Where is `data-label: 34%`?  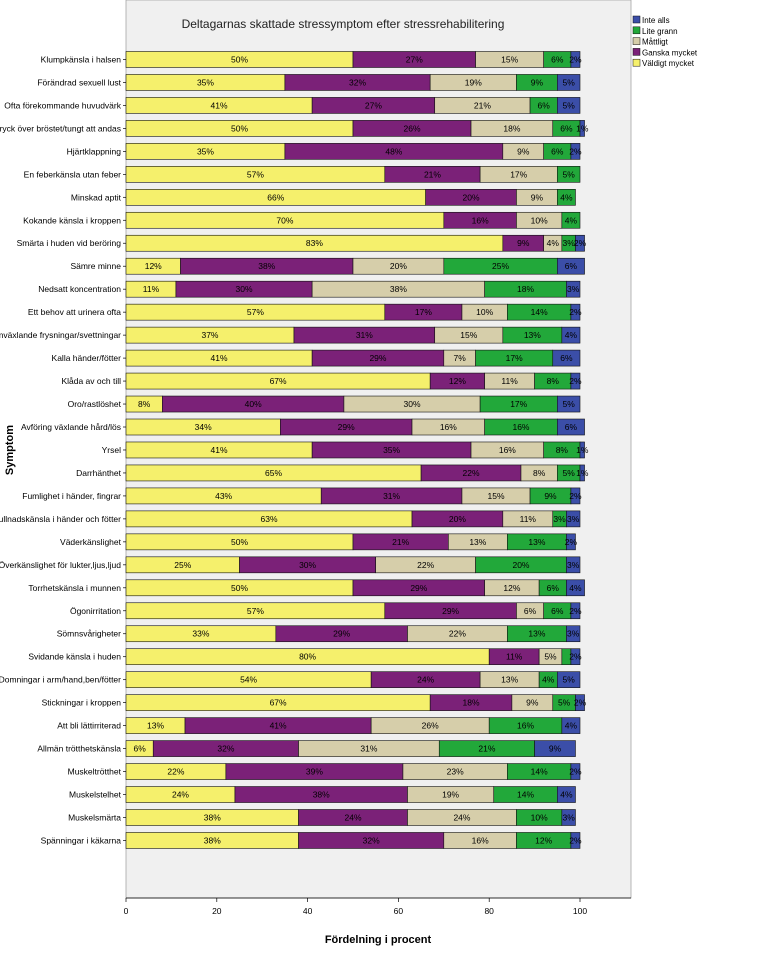
data-label: 34% is located at coordinates (203, 427).